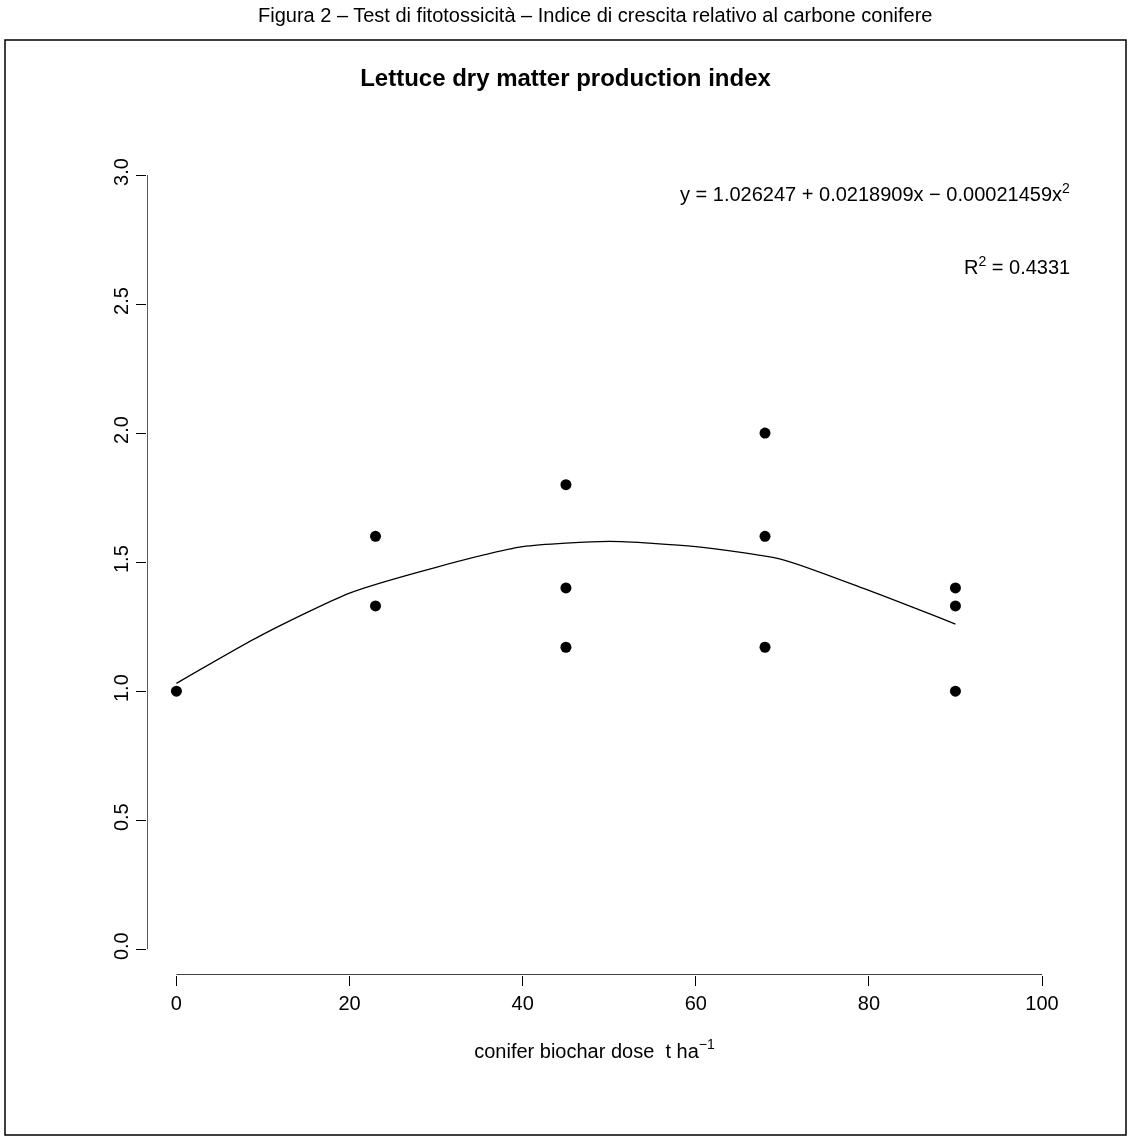 This screenshot has height=1137, width=1131. What do you see at coordinates (121, 817) in the screenshot?
I see `y-tick-label: 0.5` at bounding box center [121, 817].